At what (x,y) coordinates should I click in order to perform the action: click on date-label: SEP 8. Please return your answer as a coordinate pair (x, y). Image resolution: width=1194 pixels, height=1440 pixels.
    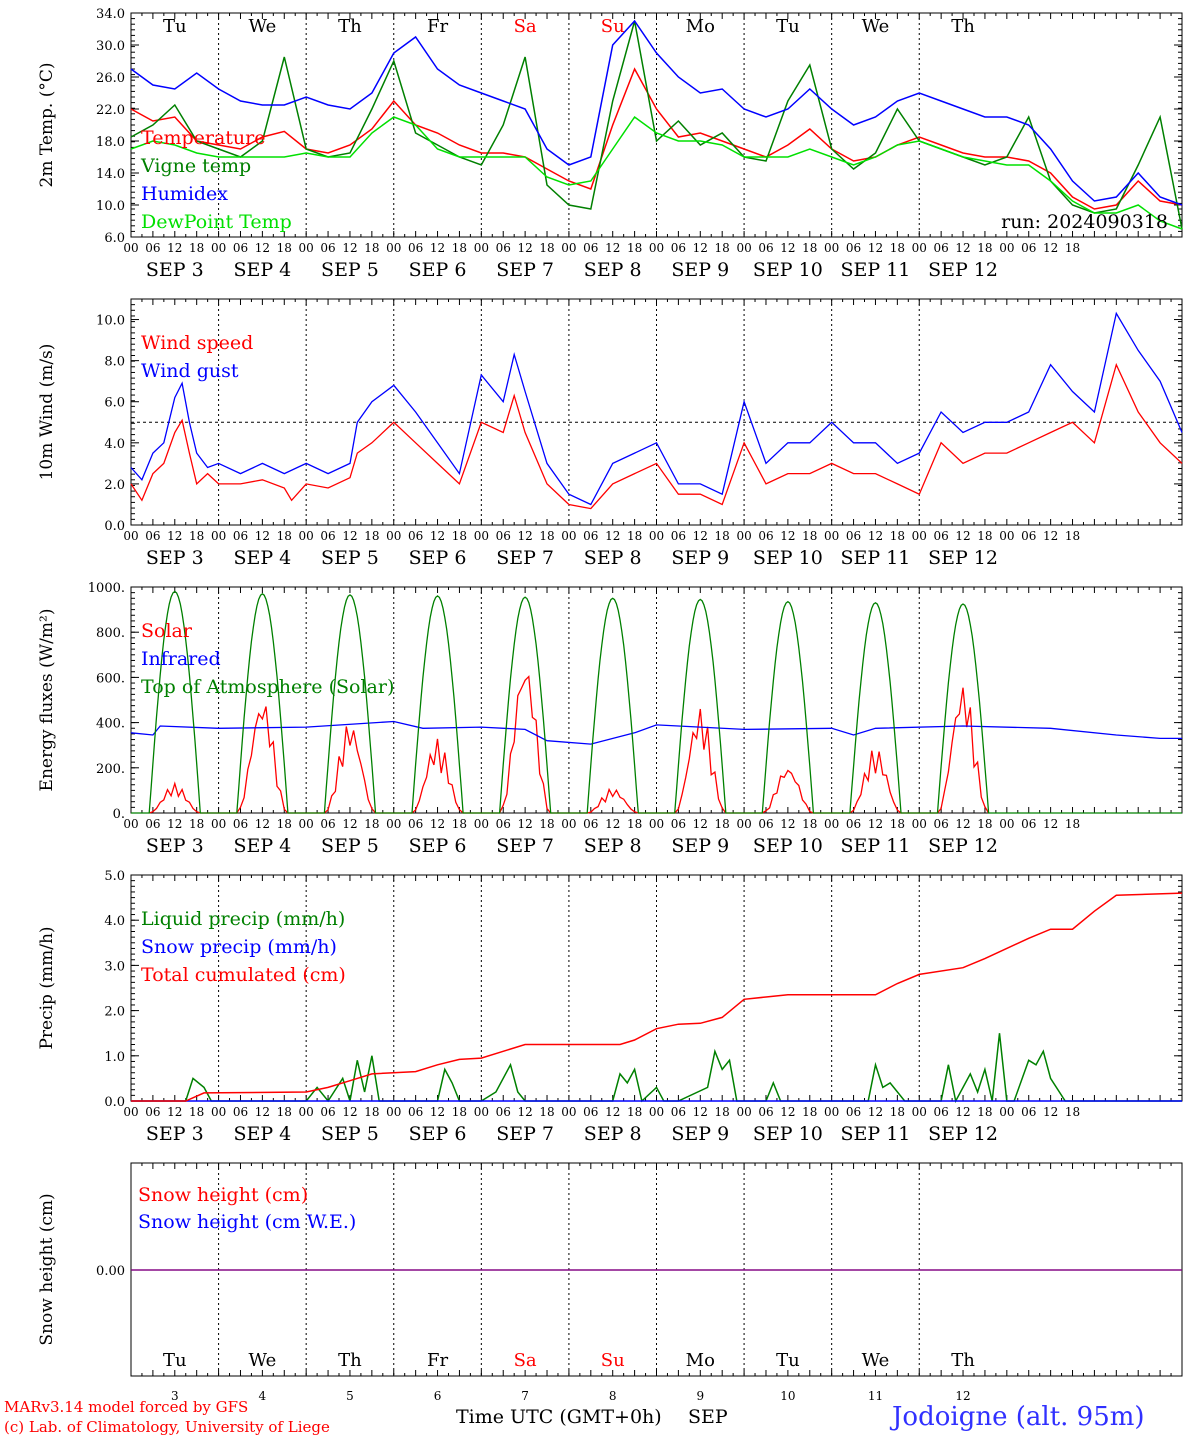
    Looking at the image, I should click on (613, 846).